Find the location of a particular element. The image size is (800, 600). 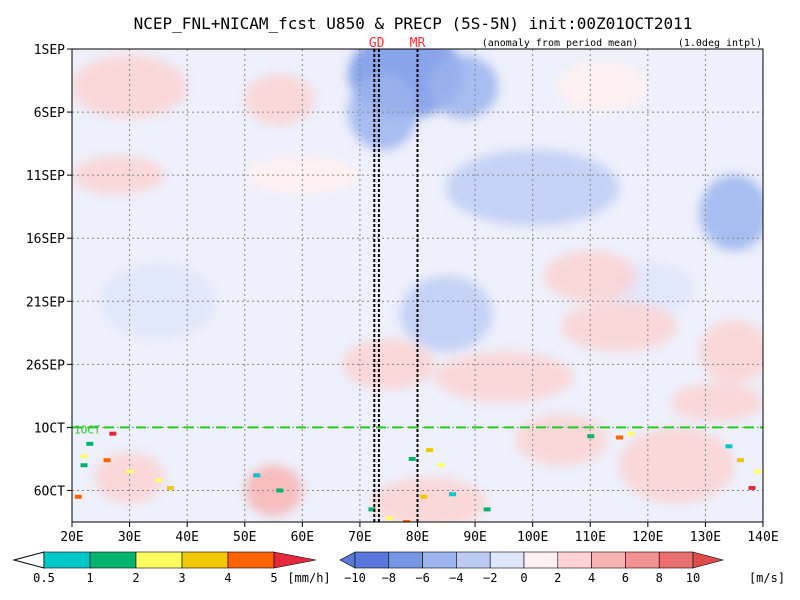

u850-colorbar-label: 6 is located at coordinates (625, 578).